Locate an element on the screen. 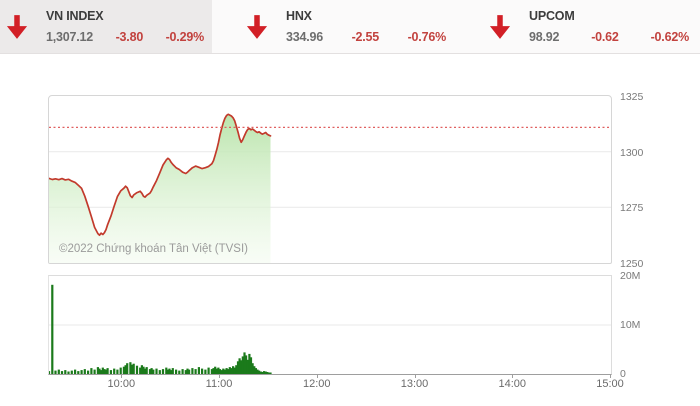  index-value: 334.96 is located at coordinates (305, 37).